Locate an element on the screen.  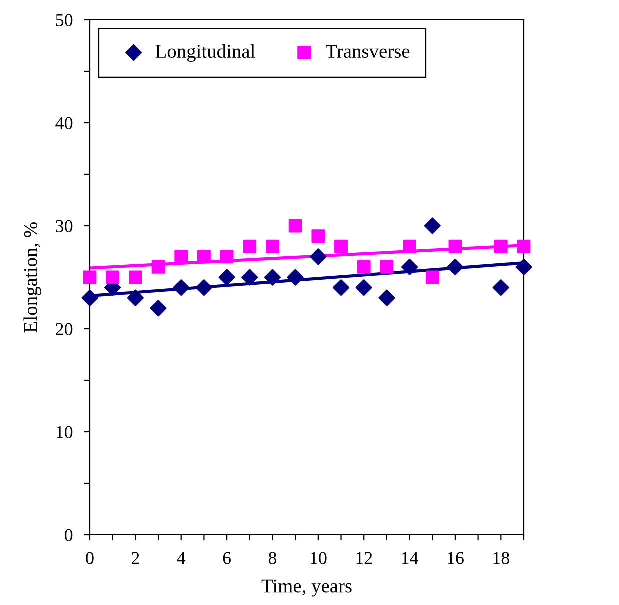
x-tick-label: 4 is located at coordinates (181, 558).